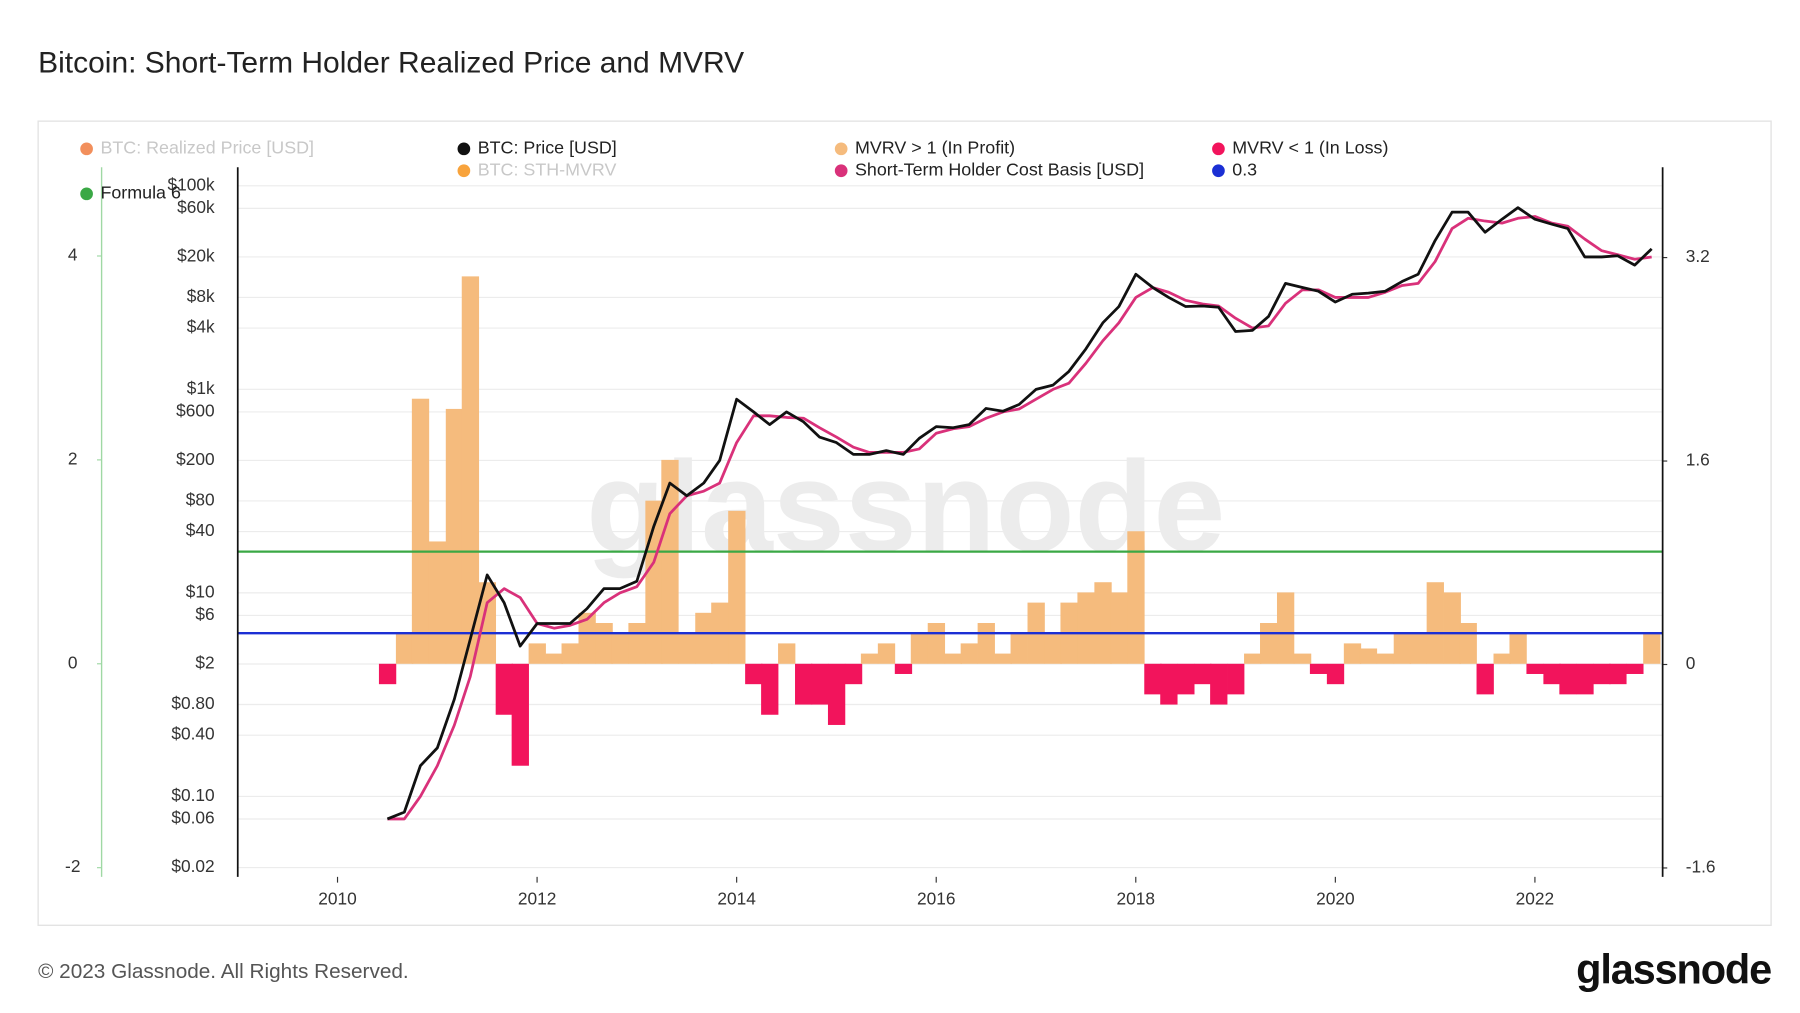 This screenshot has height=1013, width=1800. I want to click on x-tick-label: 2018, so click(1136, 898).